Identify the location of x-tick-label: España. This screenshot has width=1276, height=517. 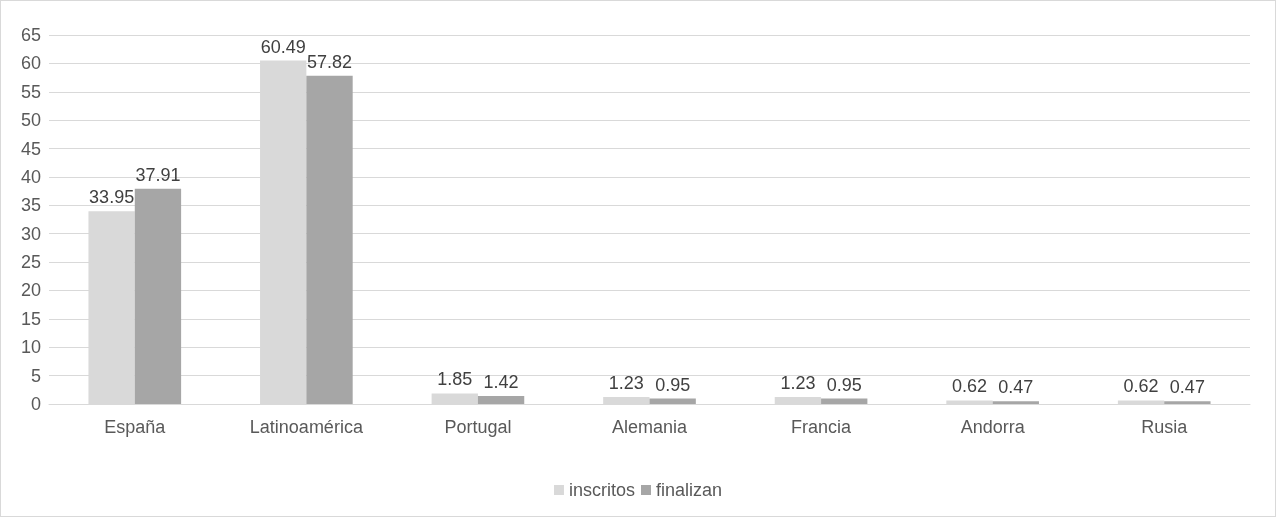
(135, 427).